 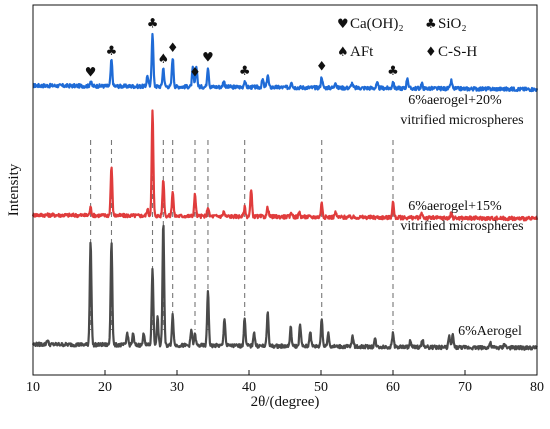 What do you see at coordinates (33, 387) in the screenshot?
I see `x-tick-label: 10` at bounding box center [33, 387].